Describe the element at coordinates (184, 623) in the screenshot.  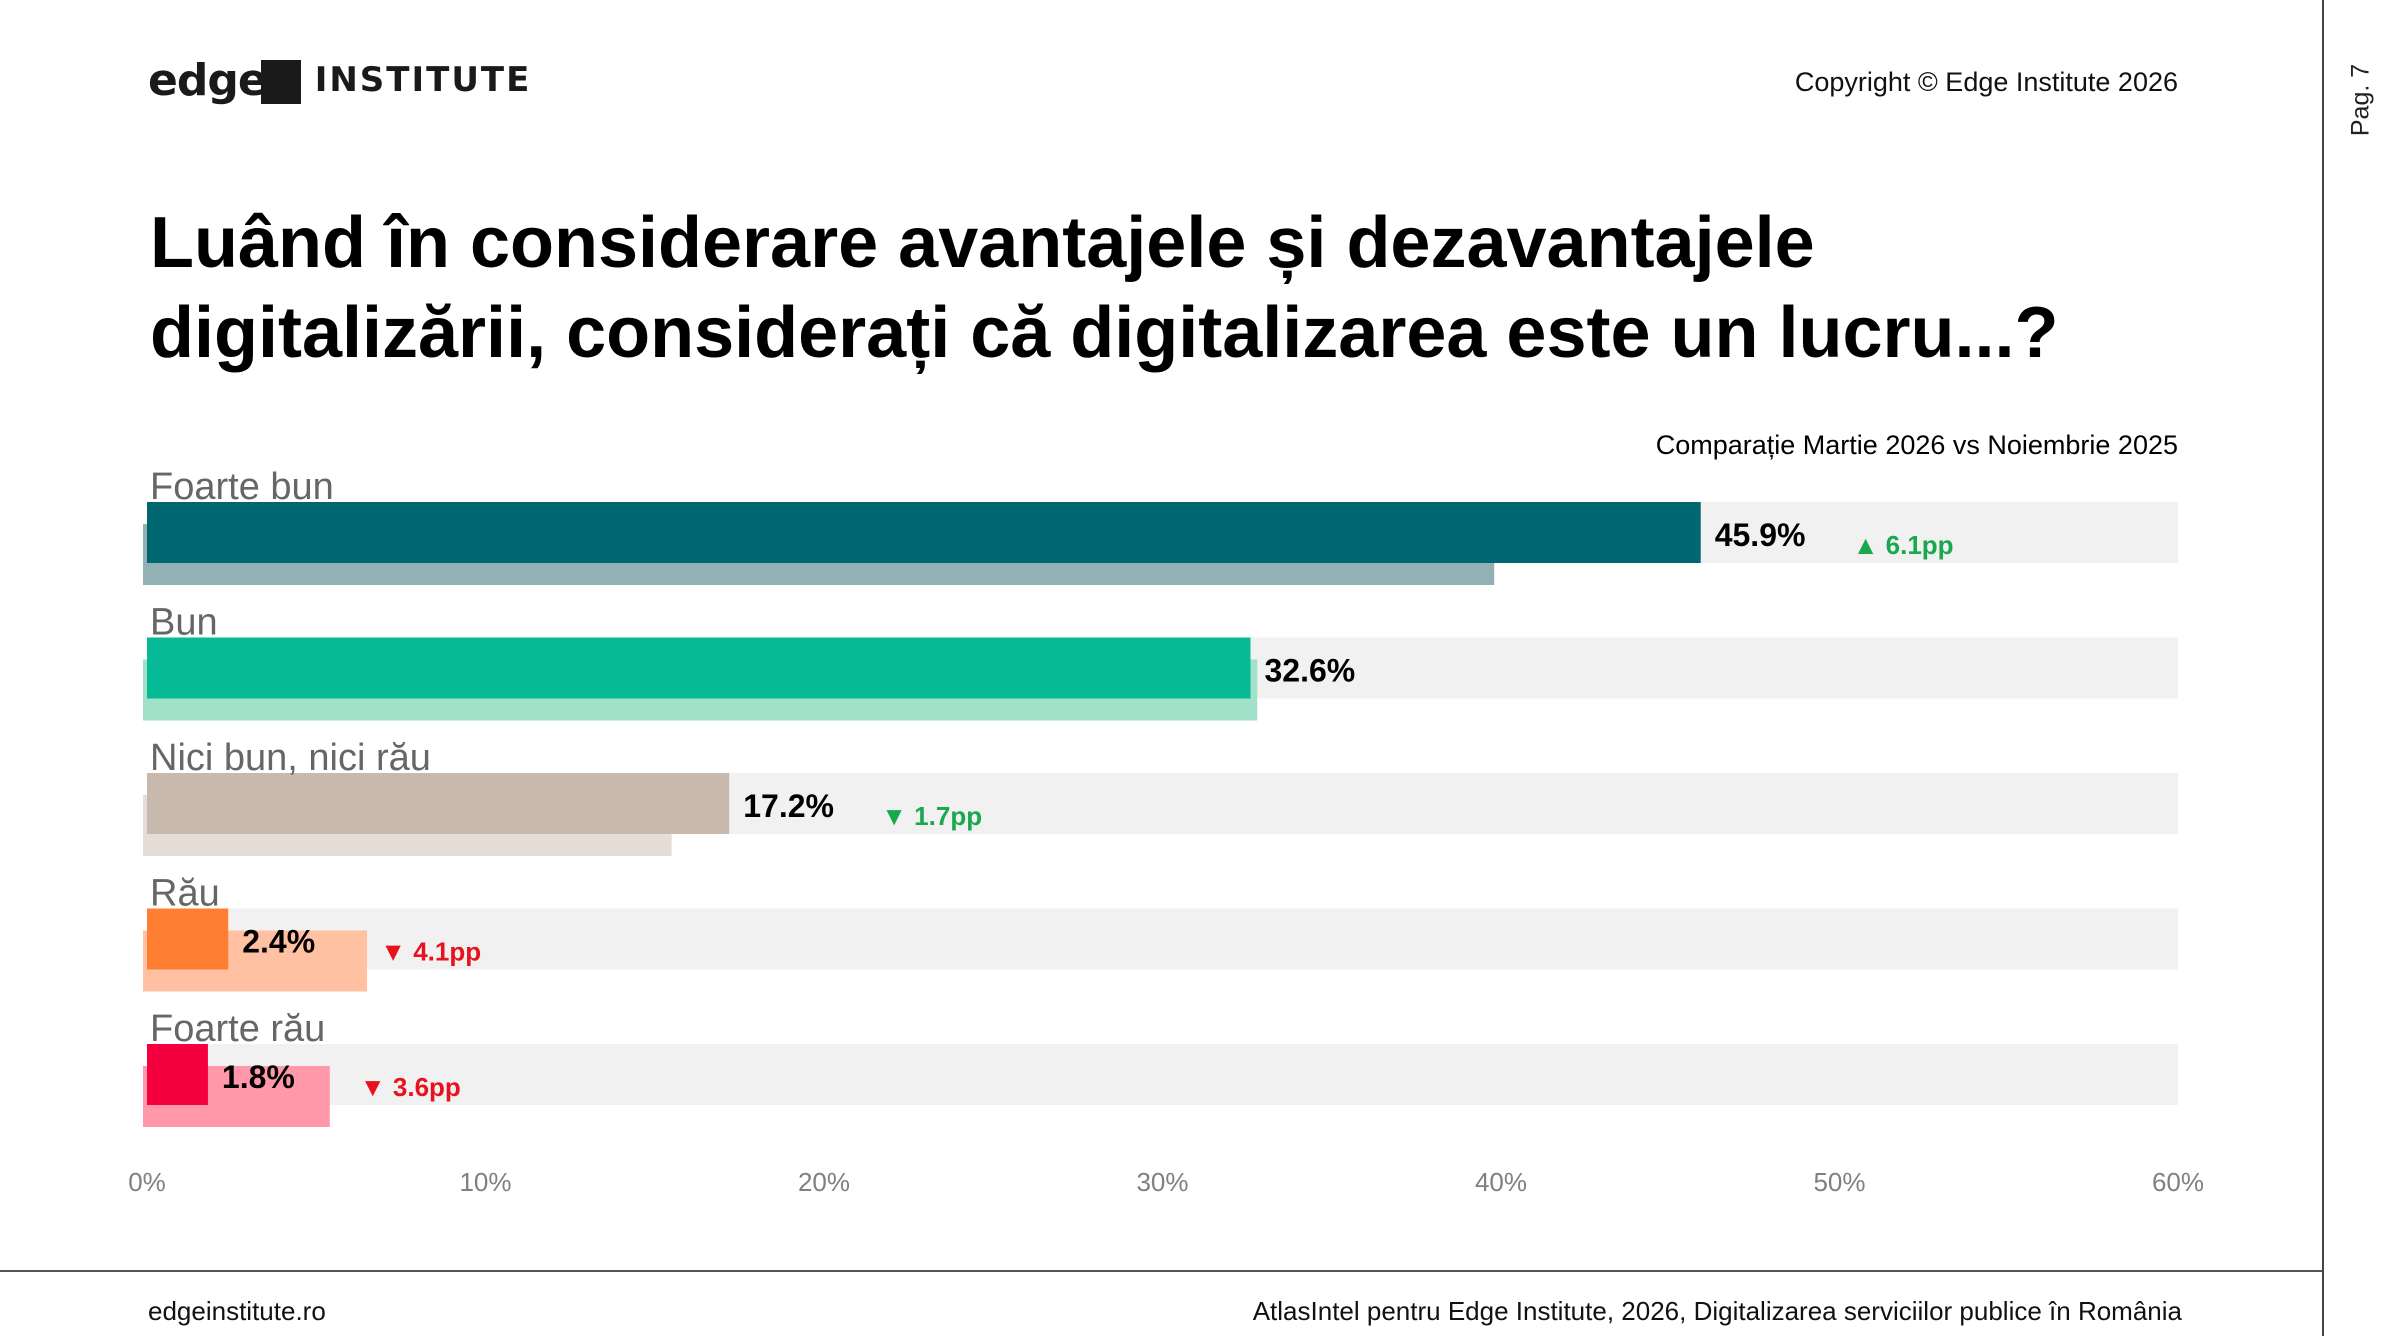
I see `category-label: Bun` at that location.